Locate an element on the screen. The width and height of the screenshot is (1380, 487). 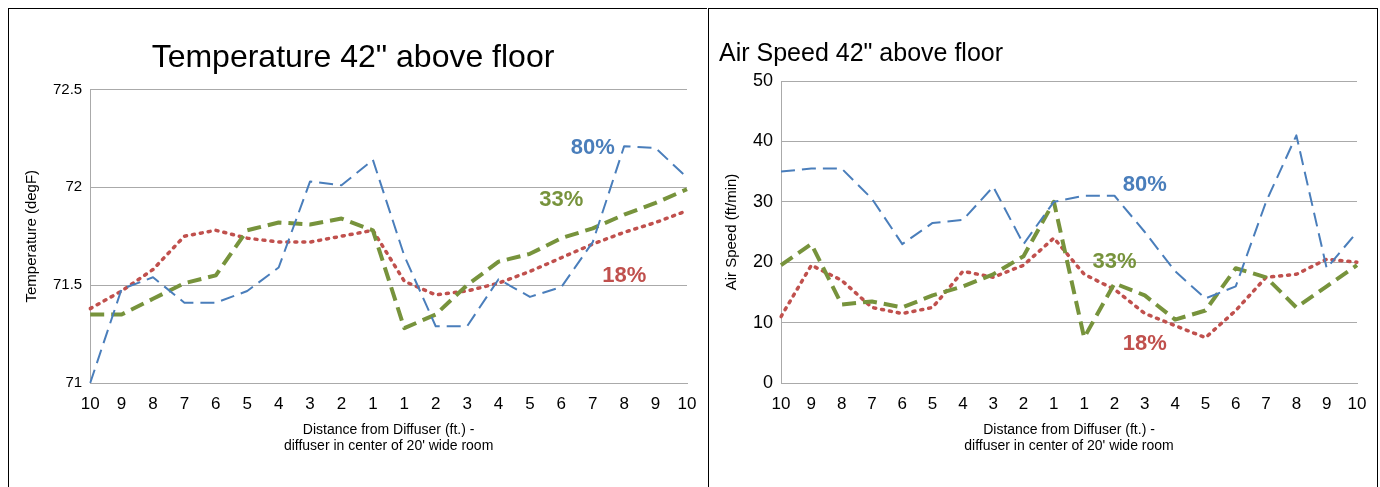
y-tick-label: 71.5 is located at coordinates (67, 284).